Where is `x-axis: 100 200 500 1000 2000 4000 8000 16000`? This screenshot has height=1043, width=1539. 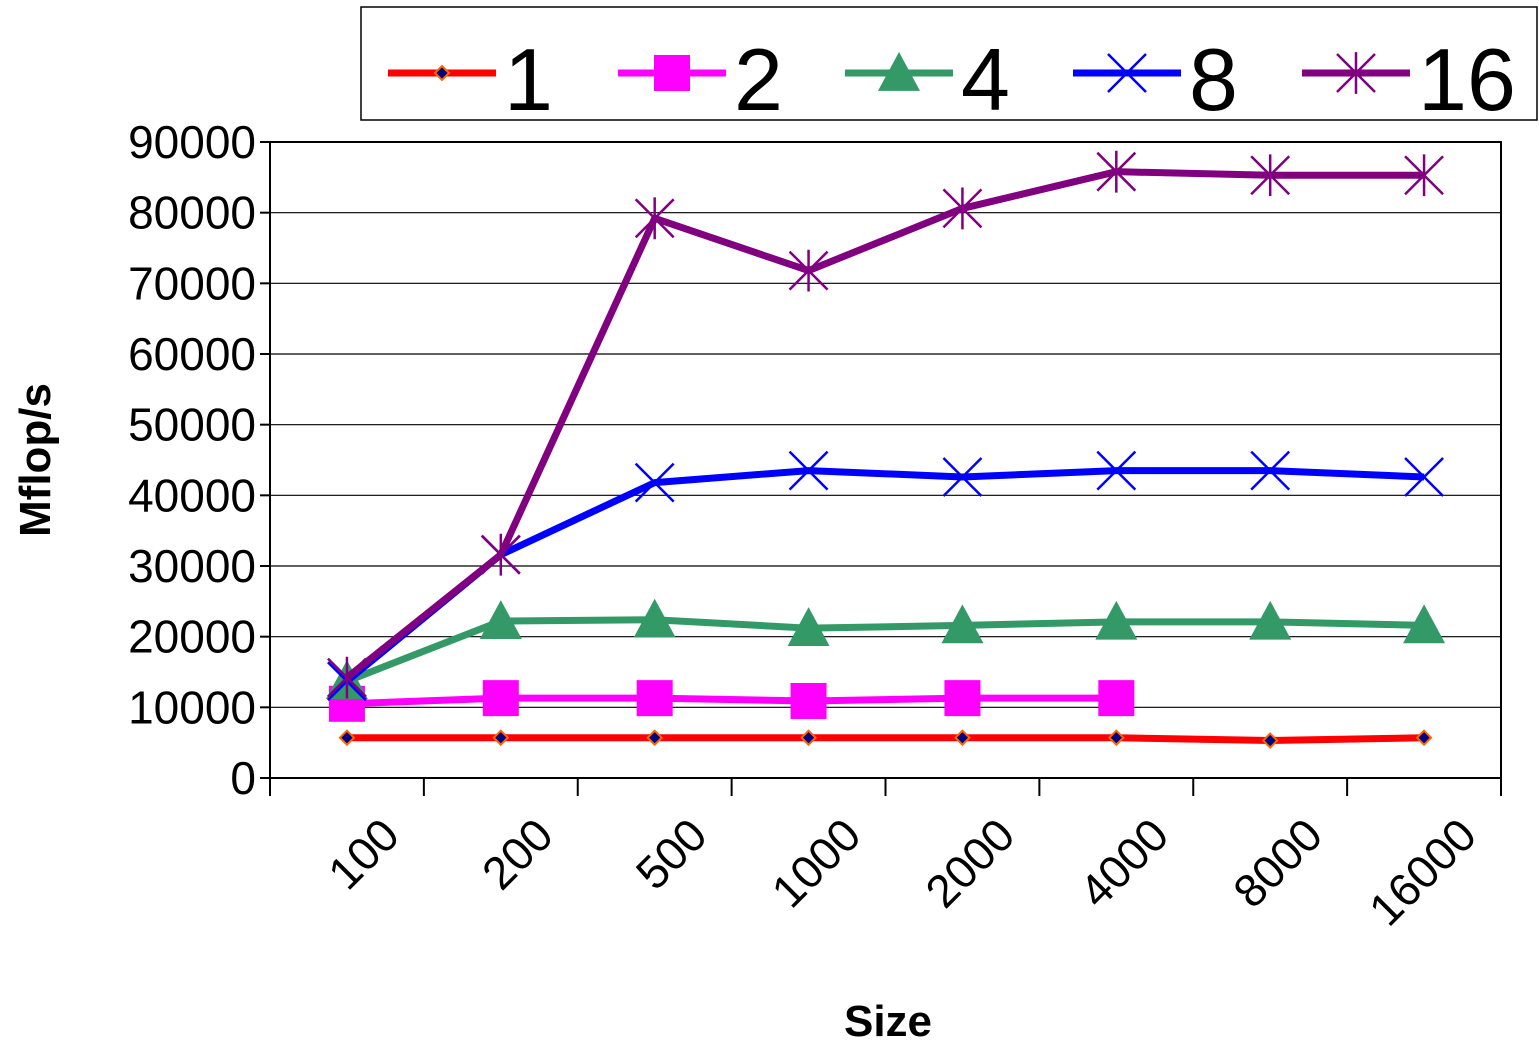
x-axis: 100 200 500 1000 2000 4000 8000 16000 is located at coordinates (885, 857).